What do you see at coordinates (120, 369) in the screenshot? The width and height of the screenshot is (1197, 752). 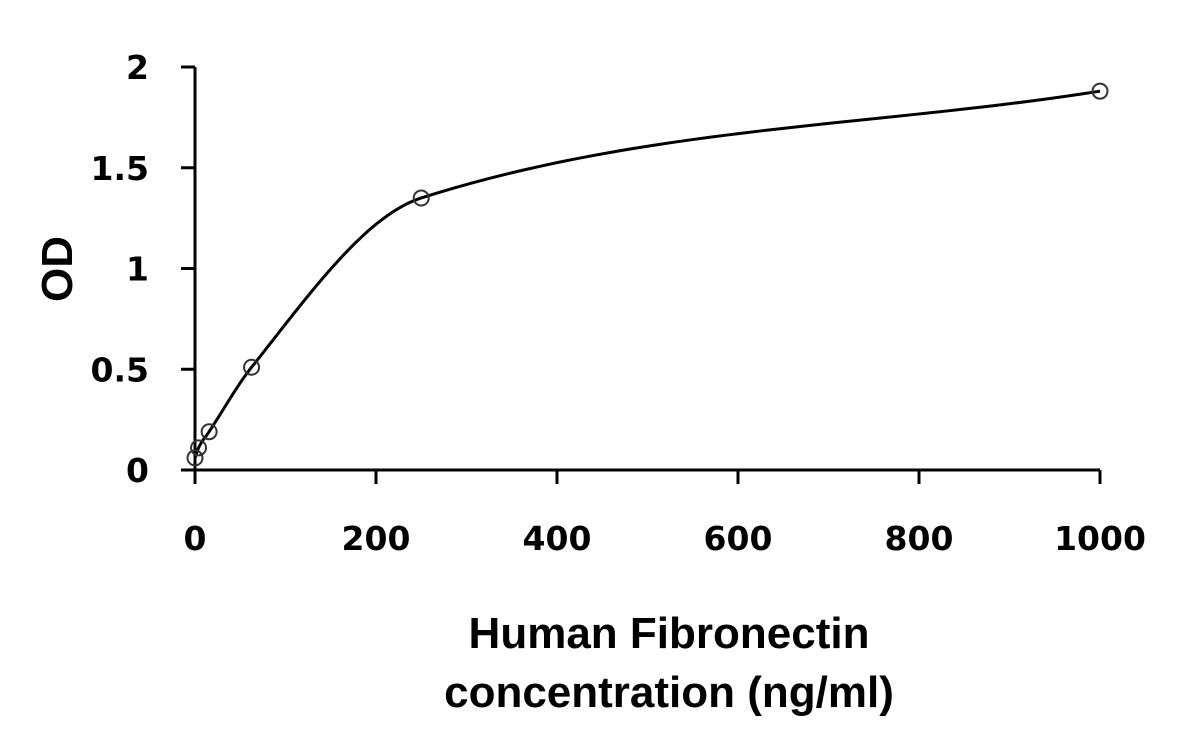 I see `y-tick-label: 0.5` at bounding box center [120, 369].